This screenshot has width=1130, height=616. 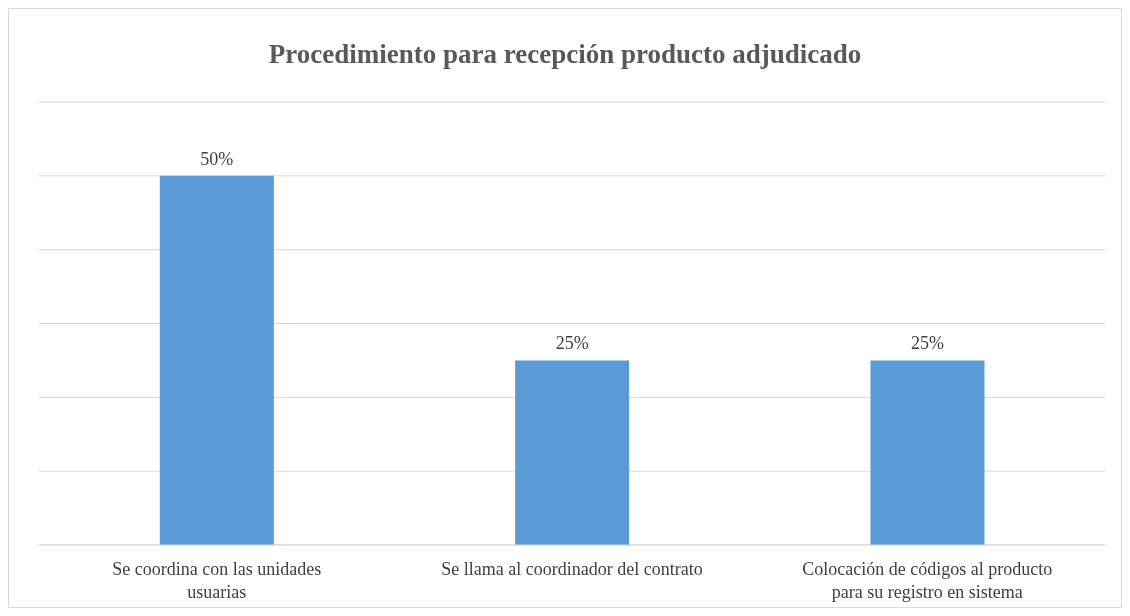 What do you see at coordinates (217, 580) in the screenshot?
I see `x-tick-label: Se coordina con las unidades usuarias` at bounding box center [217, 580].